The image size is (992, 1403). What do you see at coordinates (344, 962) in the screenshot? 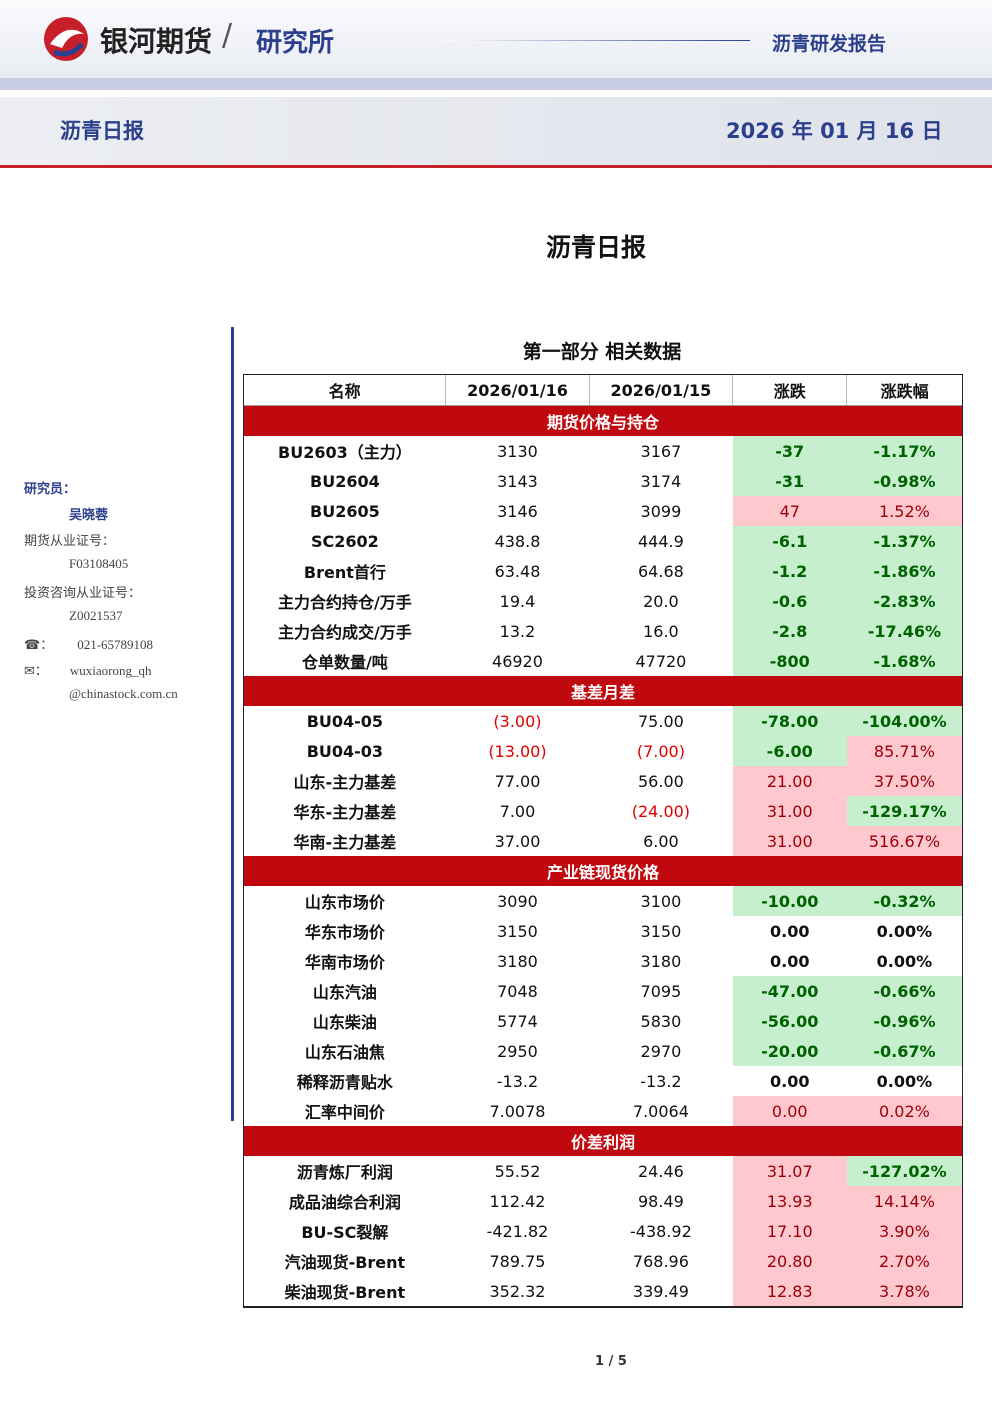
I see `row-name: 华南市场价` at bounding box center [344, 962].